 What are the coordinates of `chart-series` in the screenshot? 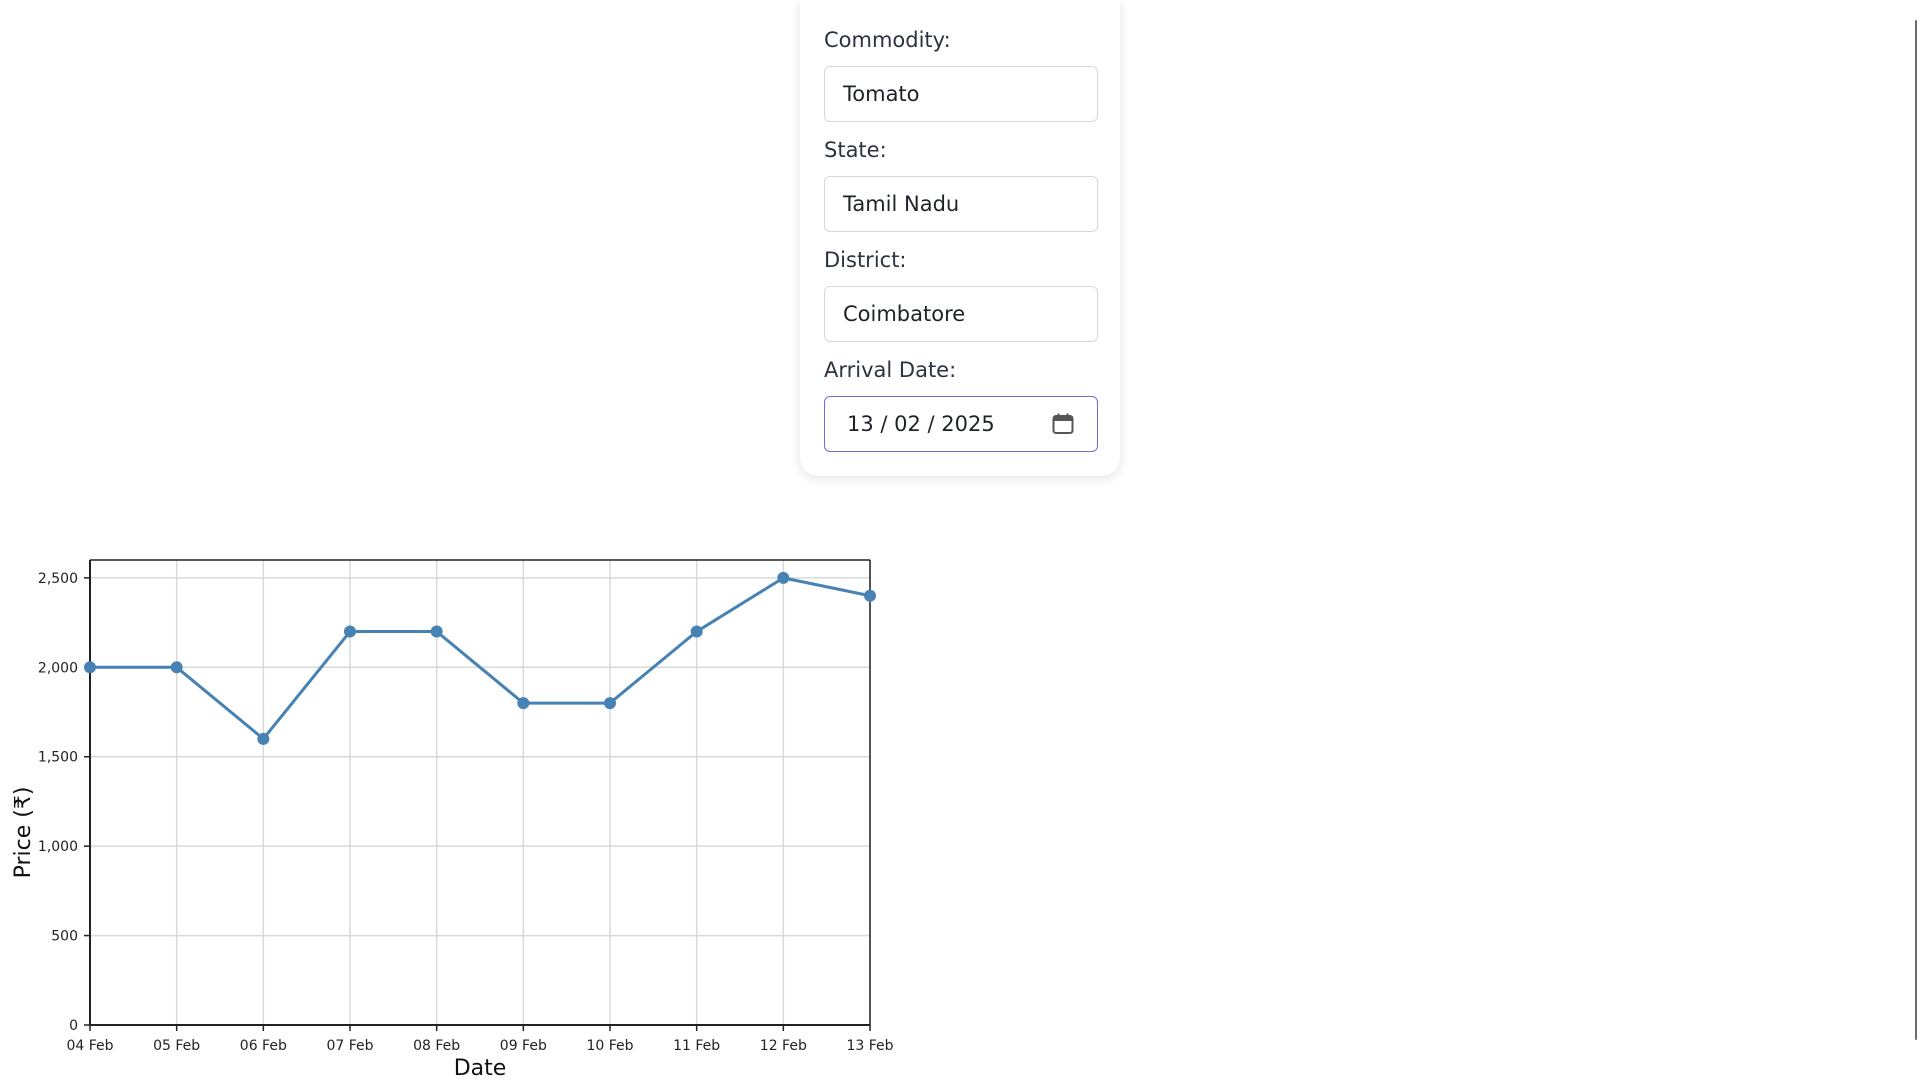 It's located at (480, 658).